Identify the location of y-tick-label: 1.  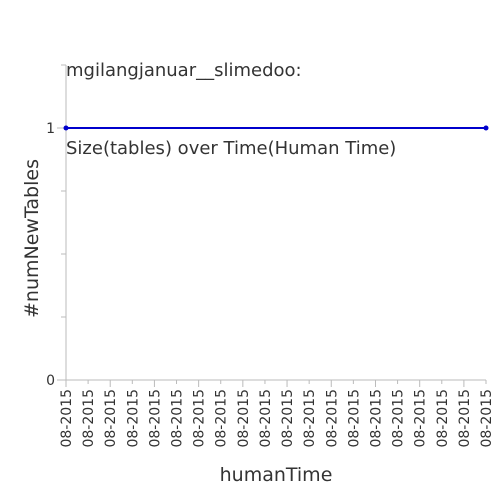
(50, 129).